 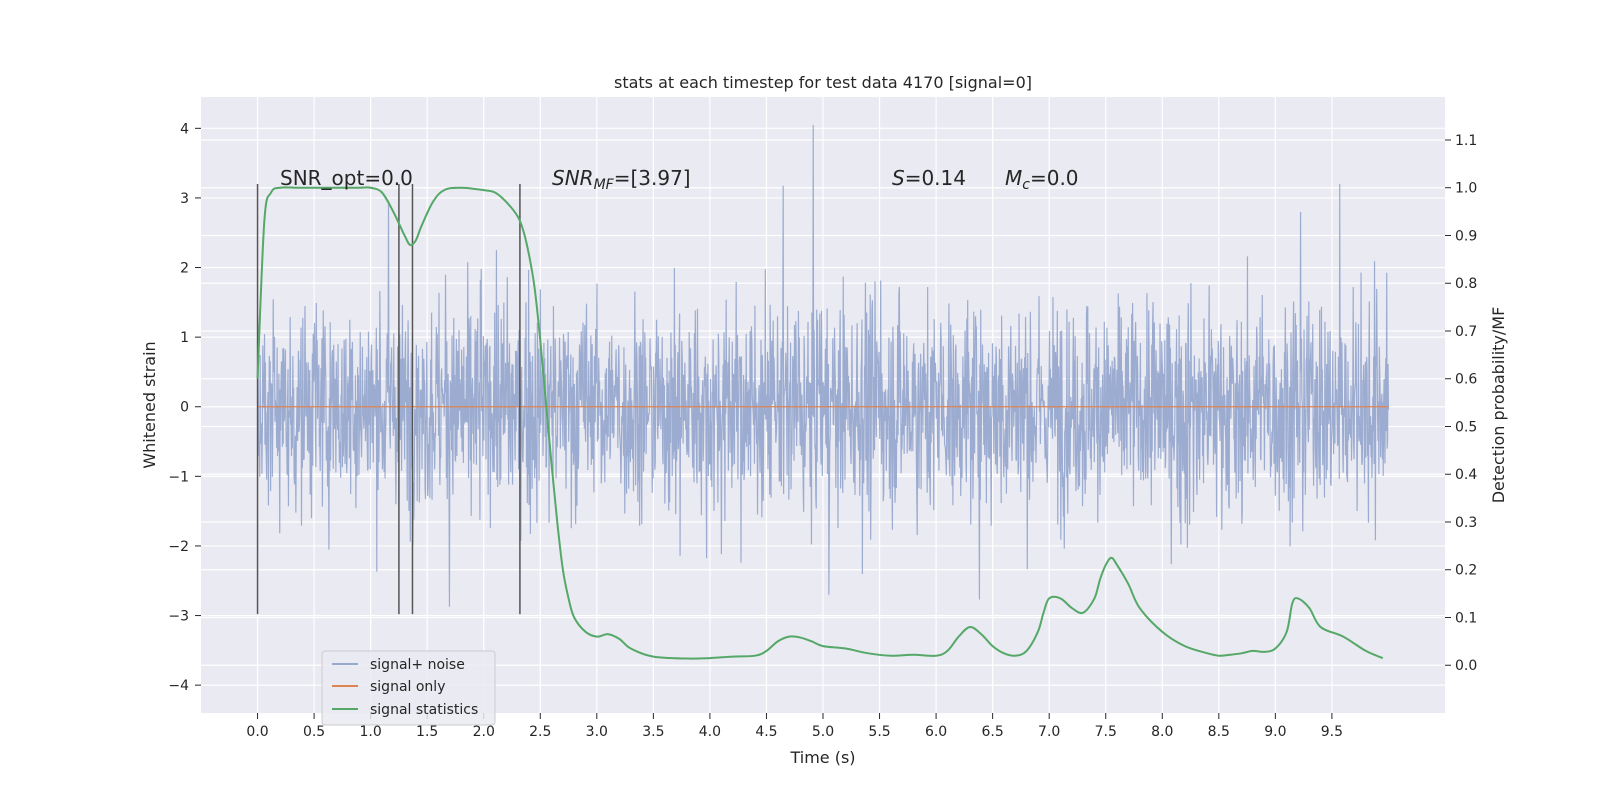 I want to click on y-axis-right-label: Detection probability/MF, so click(x=1498, y=405).